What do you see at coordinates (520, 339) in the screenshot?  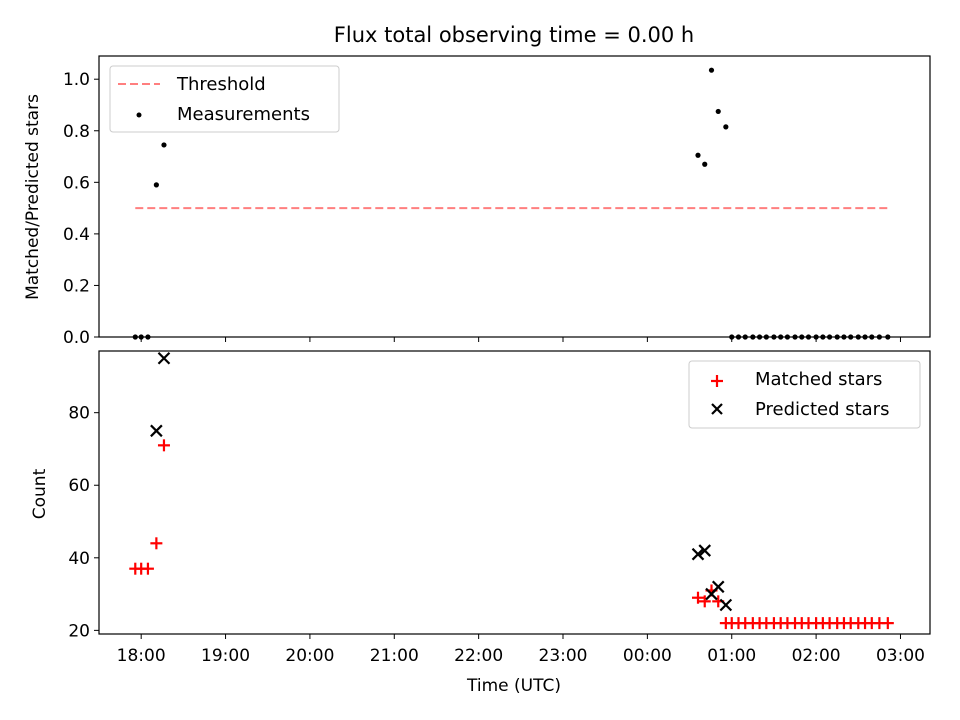 I see `top-x-axis-ticks` at bounding box center [520, 339].